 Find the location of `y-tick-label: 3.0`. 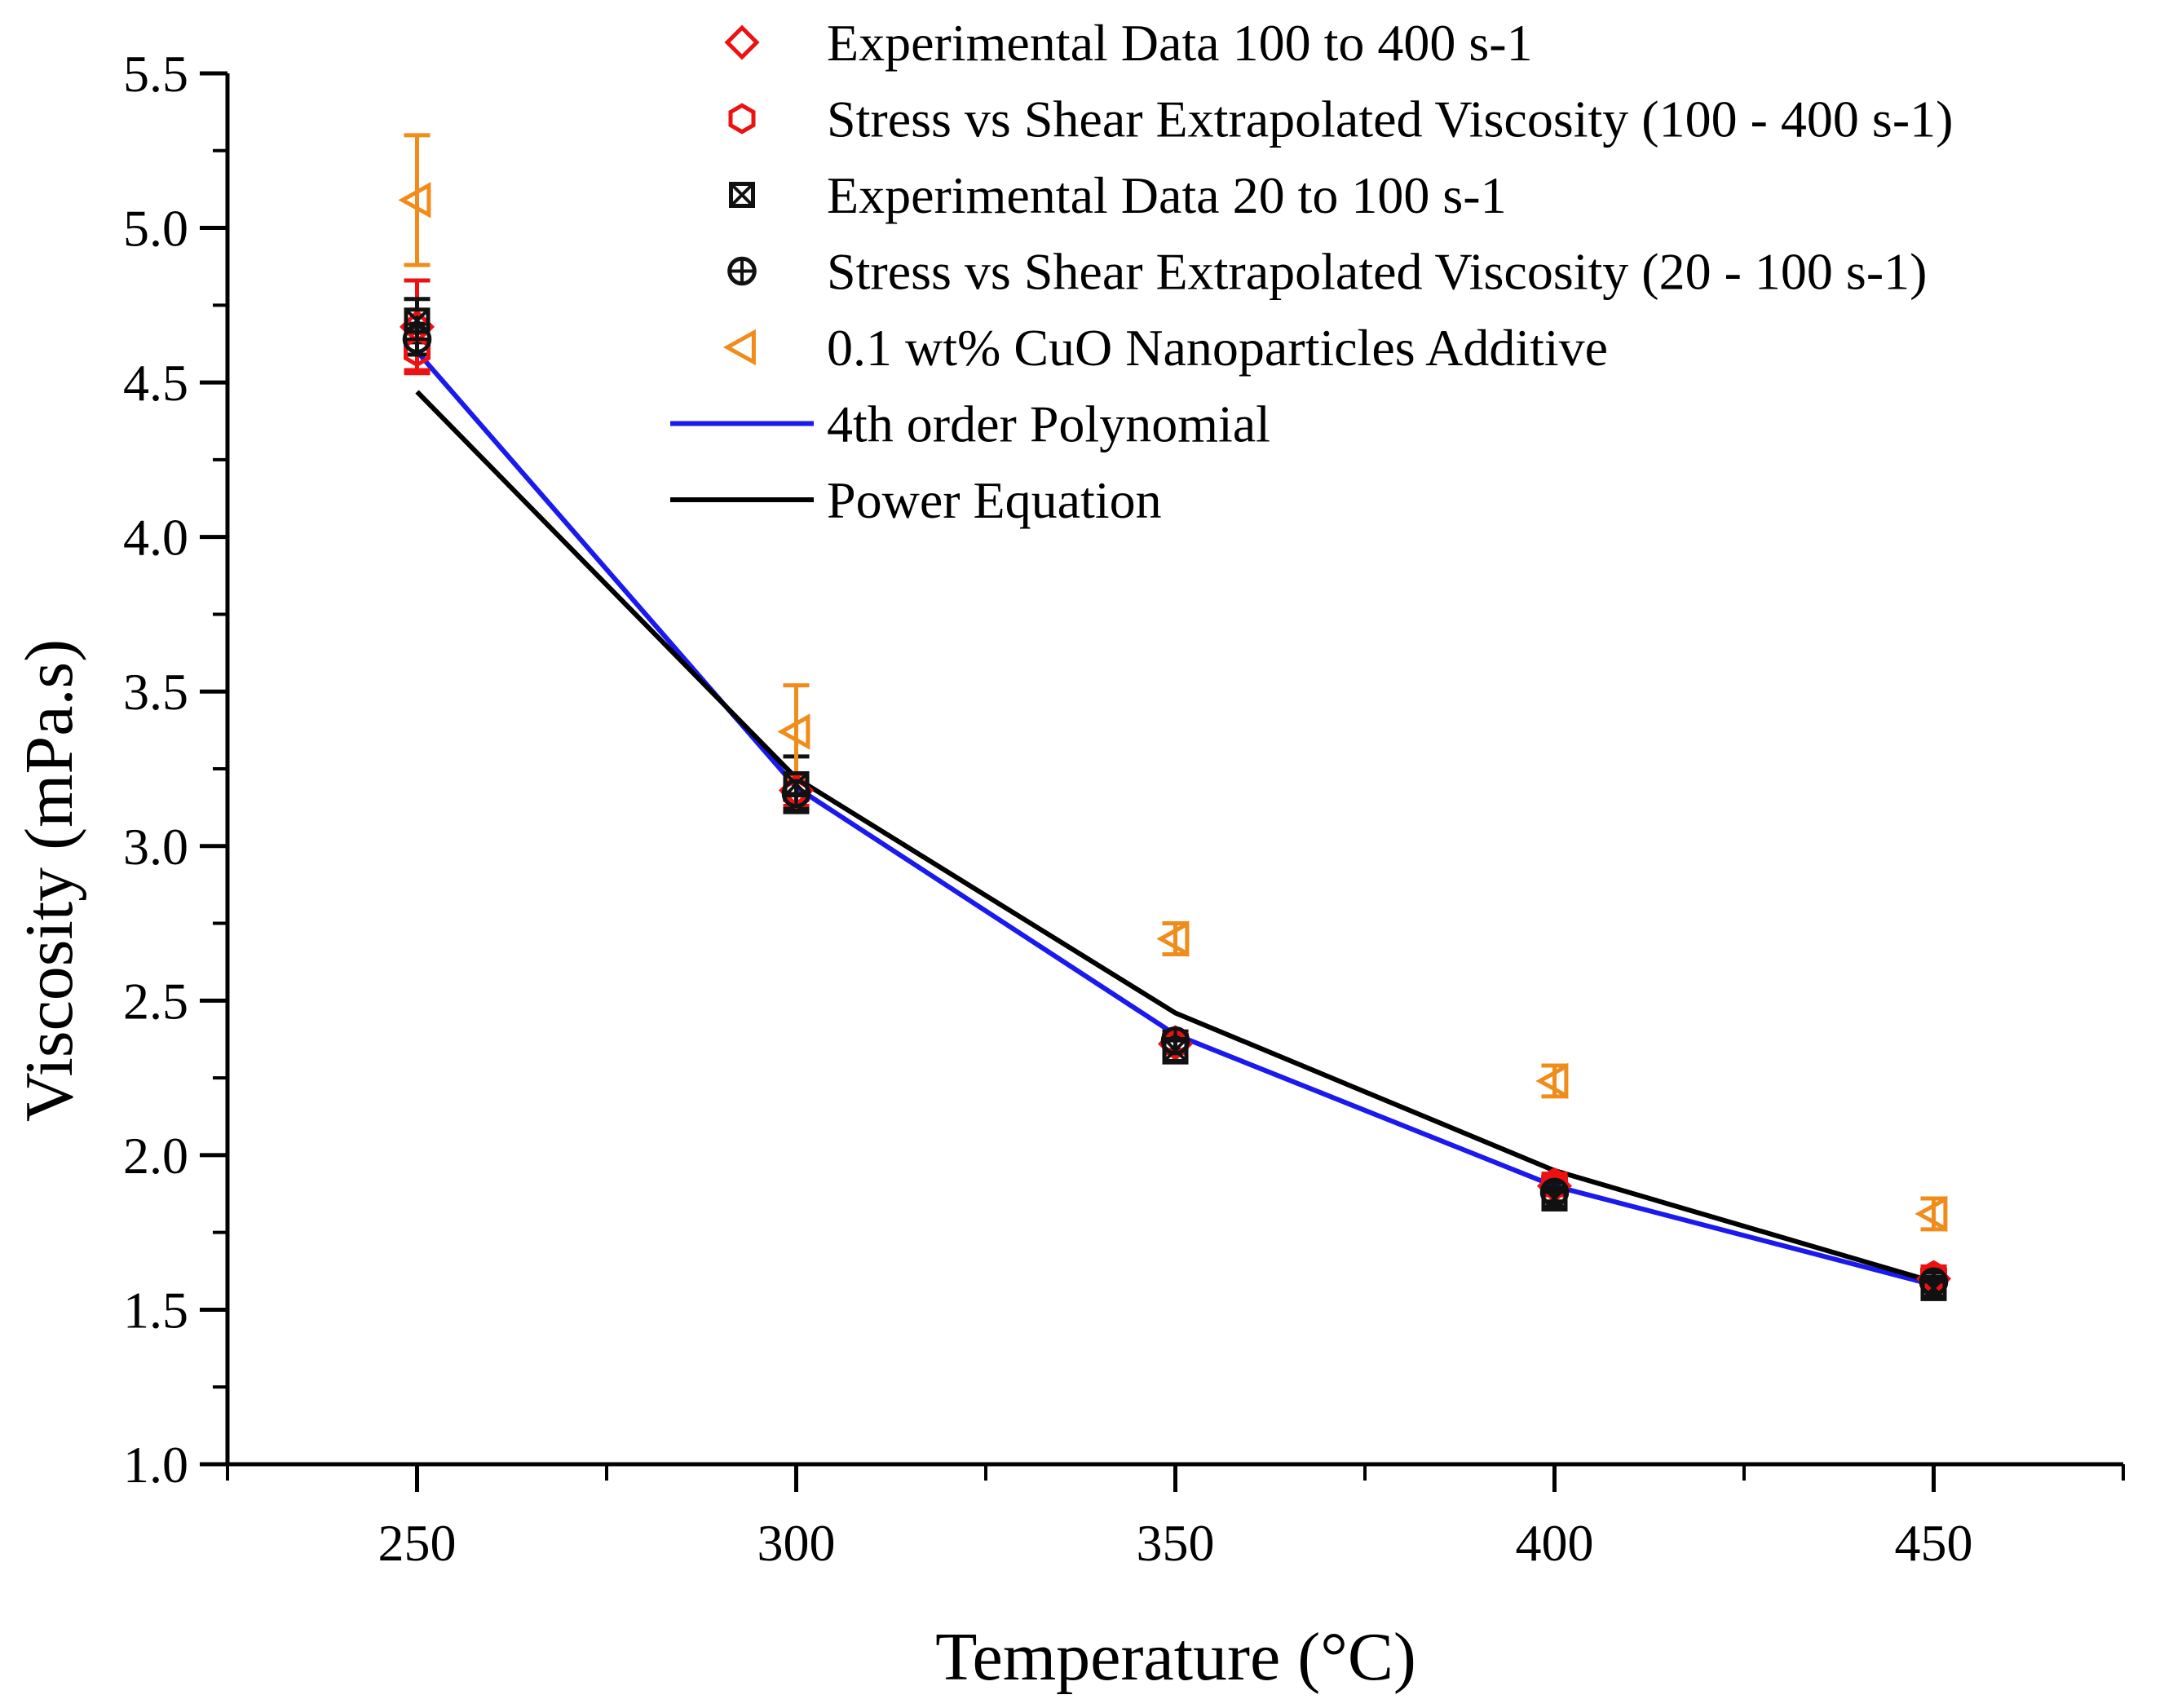

y-tick-label: 3.0 is located at coordinates (155, 847).